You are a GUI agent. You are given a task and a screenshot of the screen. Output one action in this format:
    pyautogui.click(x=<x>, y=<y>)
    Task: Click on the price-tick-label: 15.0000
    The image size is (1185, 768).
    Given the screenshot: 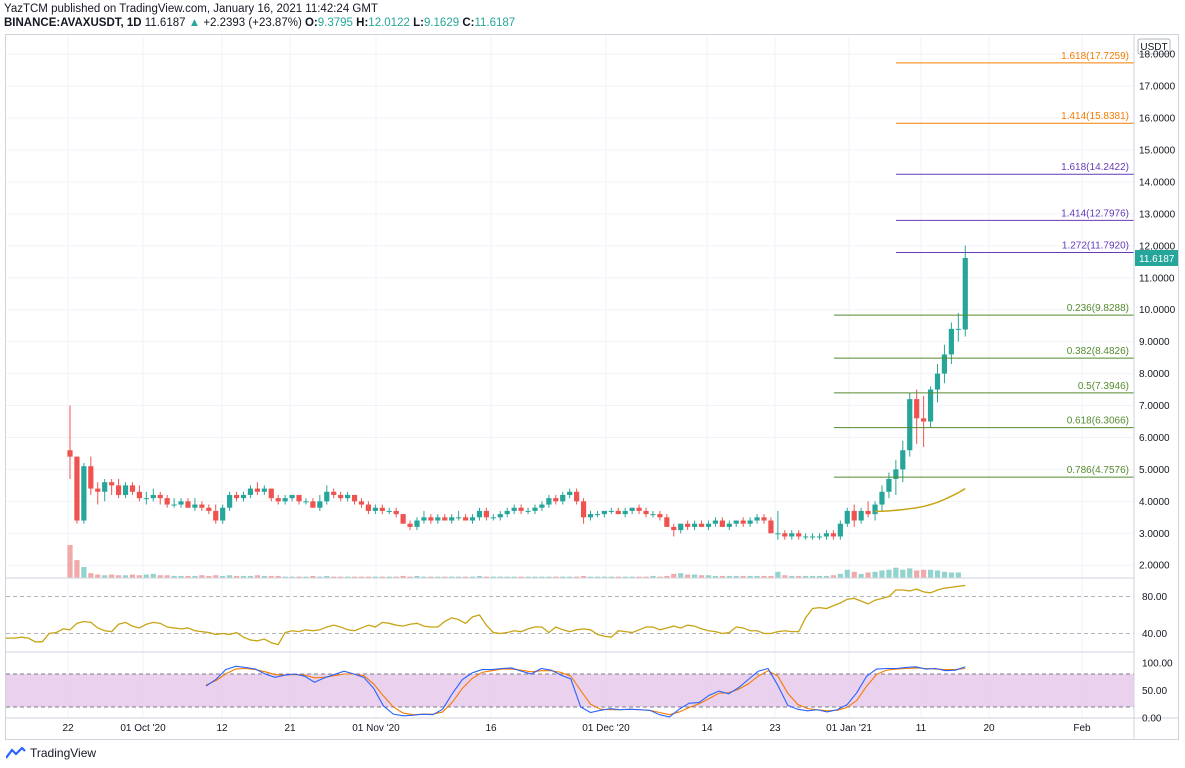 What is the action you would take?
    pyautogui.click(x=1157, y=150)
    